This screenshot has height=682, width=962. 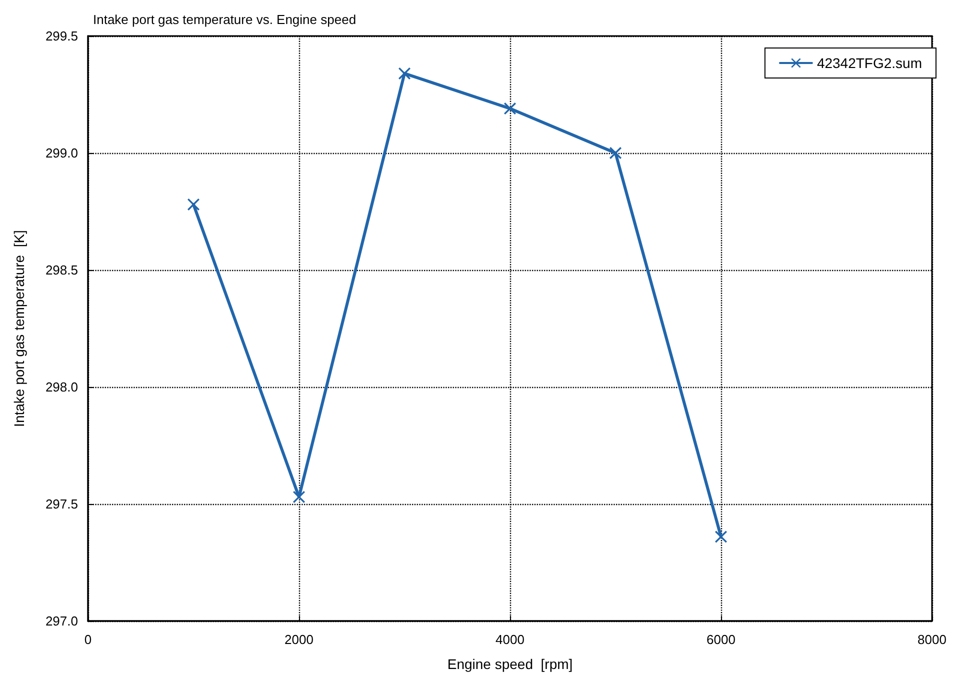 I want to click on legend-label: 42342TFG2.sum, so click(x=869, y=63).